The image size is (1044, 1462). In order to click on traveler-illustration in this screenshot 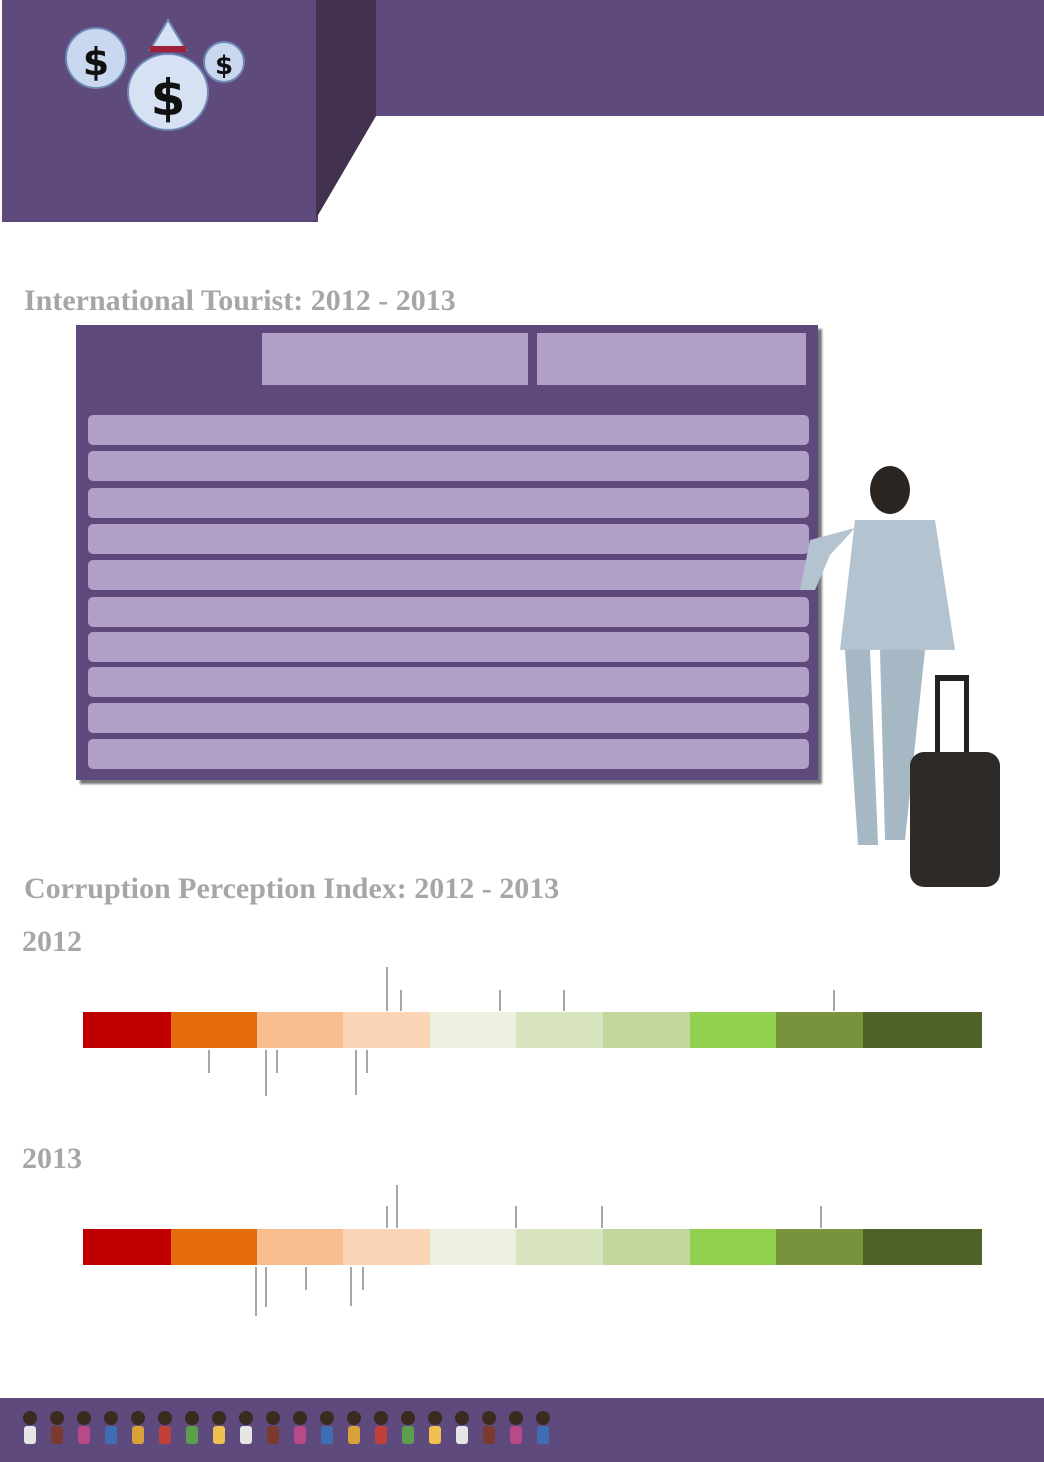, I will do `click(900, 676)`.